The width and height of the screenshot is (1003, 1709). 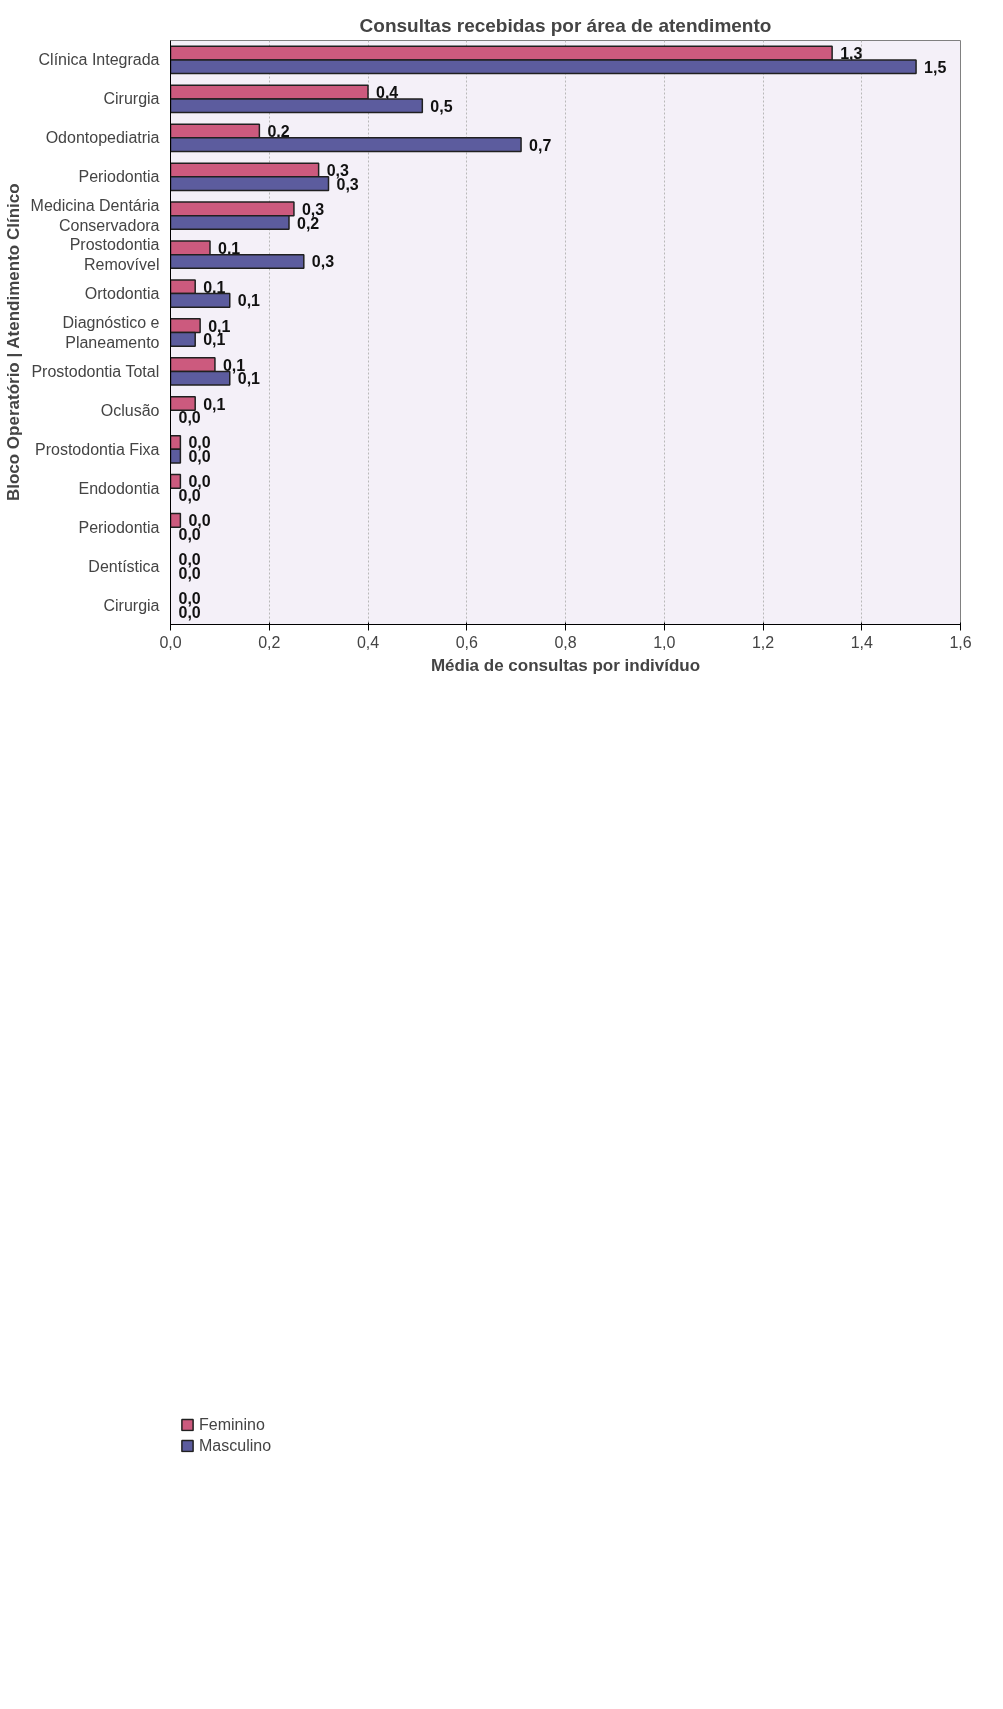 What do you see at coordinates (664, 642) in the screenshot?
I see `x-tick-label: 1,0` at bounding box center [664, 642].